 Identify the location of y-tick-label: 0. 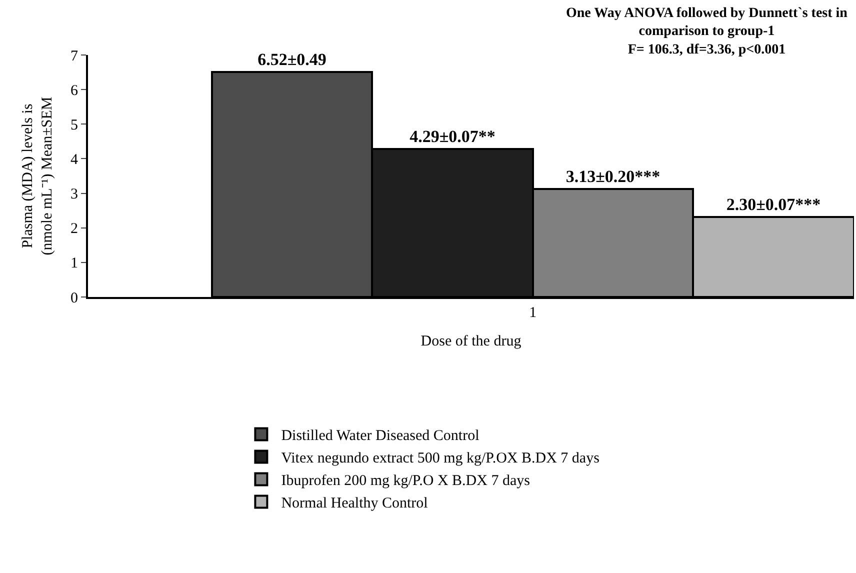
(74, 298).